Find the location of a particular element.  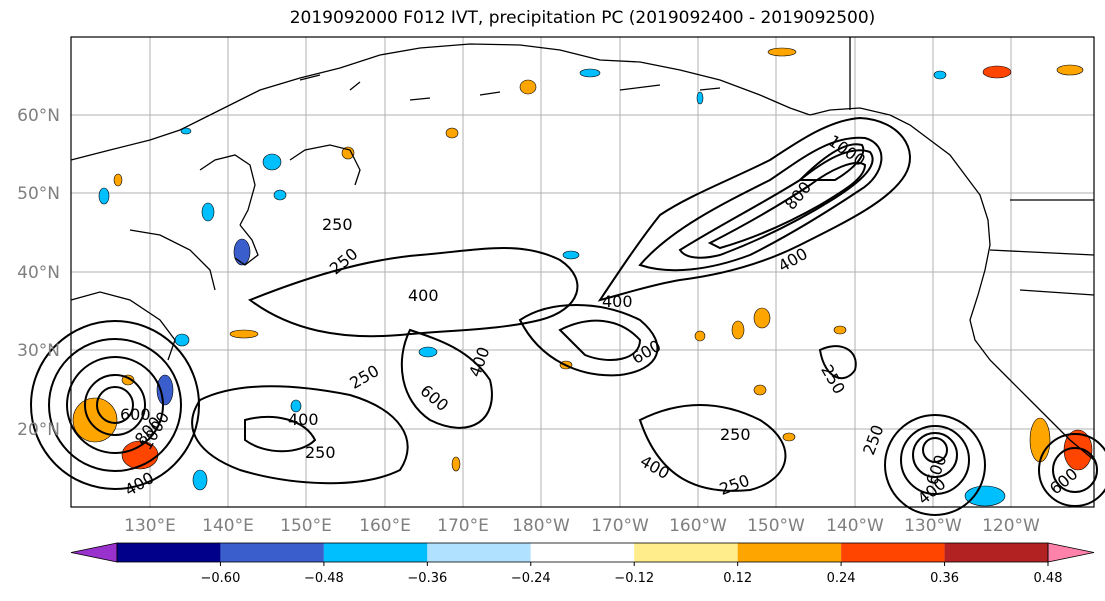

lat-tick-label: 40°N is located at coordinates (38, 273).